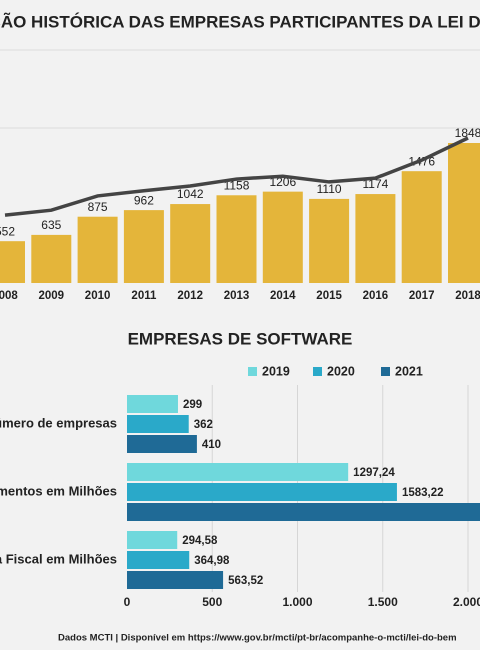 This screenshot has width=480, height=650. Describe the element at coordinates (190, 194) in the screenshot. I see `value-label: 1042` at that location.